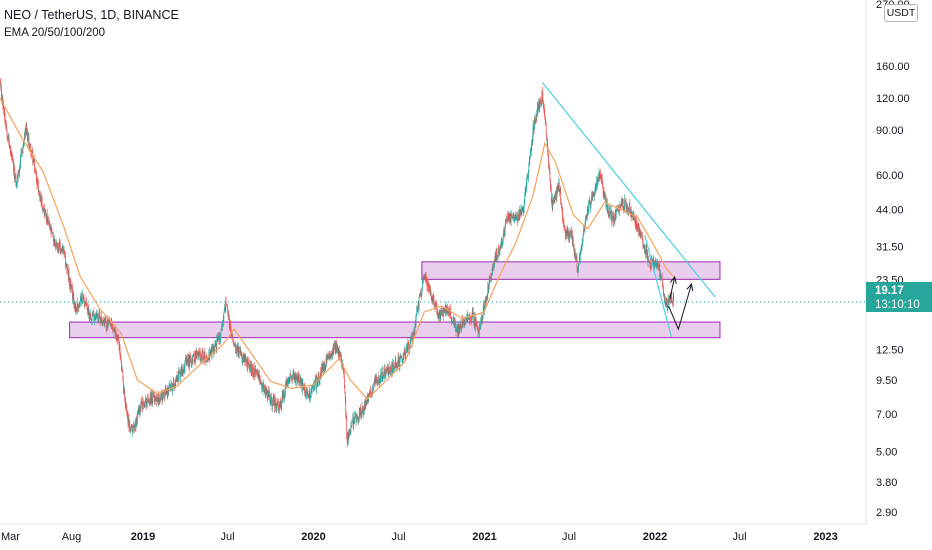  I want to click on time-axis: Mar Aug 2019 Jul 2020 Jul 2021 Jul 2022 Jul 2023, so click(419, 537).